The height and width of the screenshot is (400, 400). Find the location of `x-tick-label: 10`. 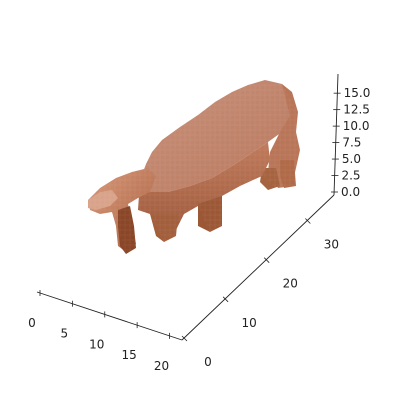

x-tick-label: 10 is located at coordinates (96, 344).